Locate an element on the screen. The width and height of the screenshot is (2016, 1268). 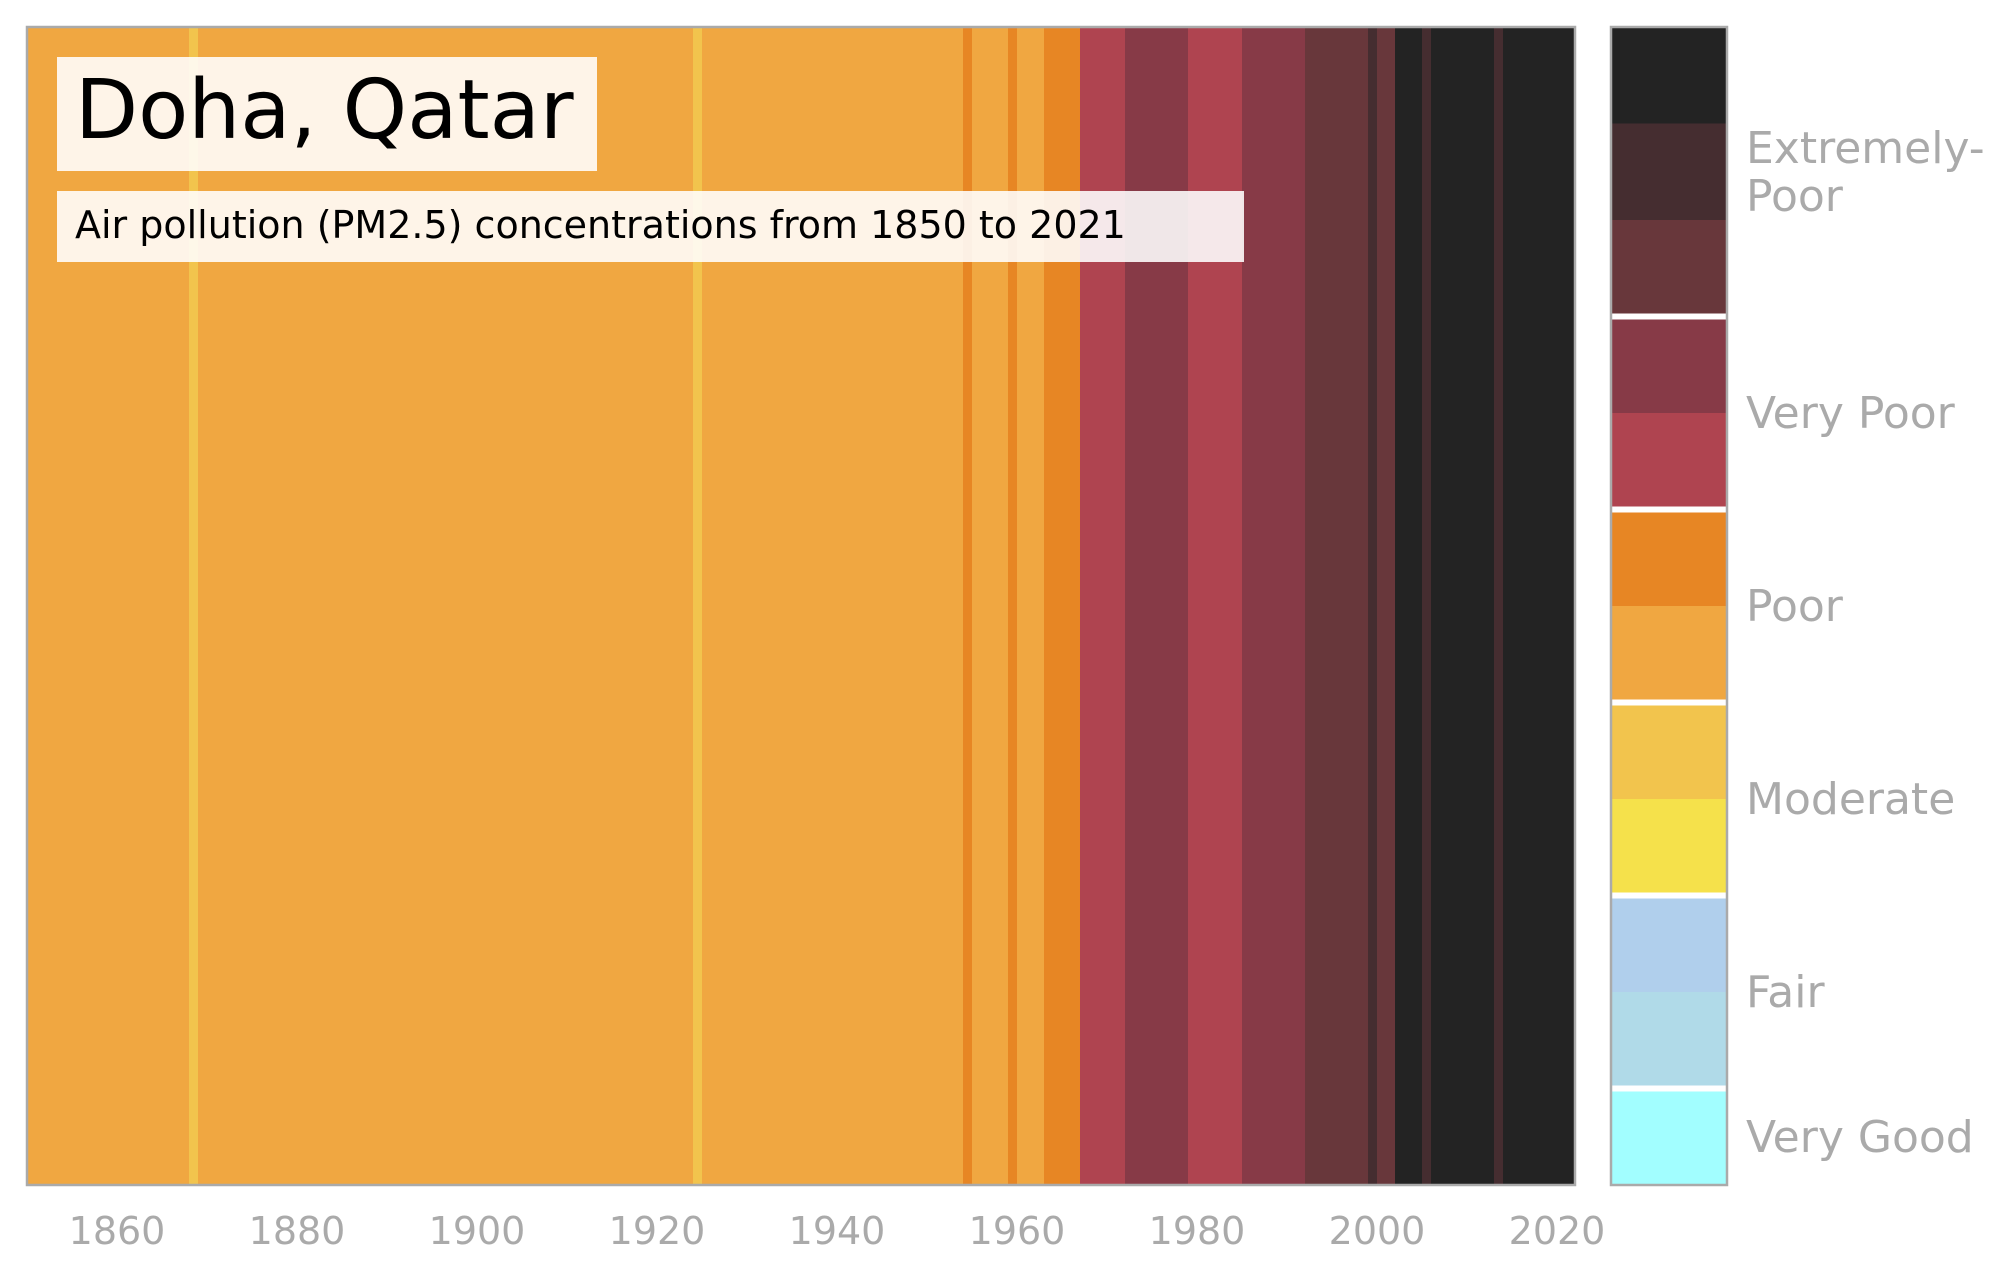
legend-label-line: Very Good is located at coordinates (1860, 1137).